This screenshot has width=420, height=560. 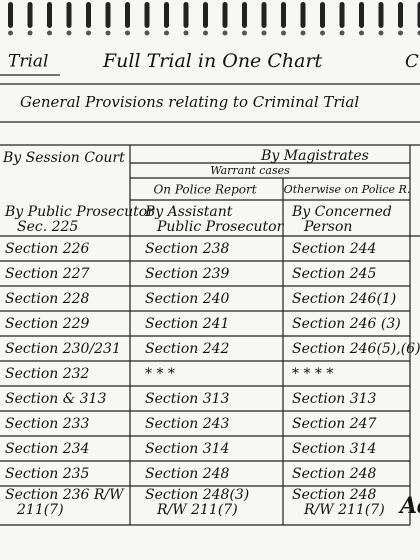 I want to click on page-title: Full Trial in One Chart, so click(x=212, y=61).